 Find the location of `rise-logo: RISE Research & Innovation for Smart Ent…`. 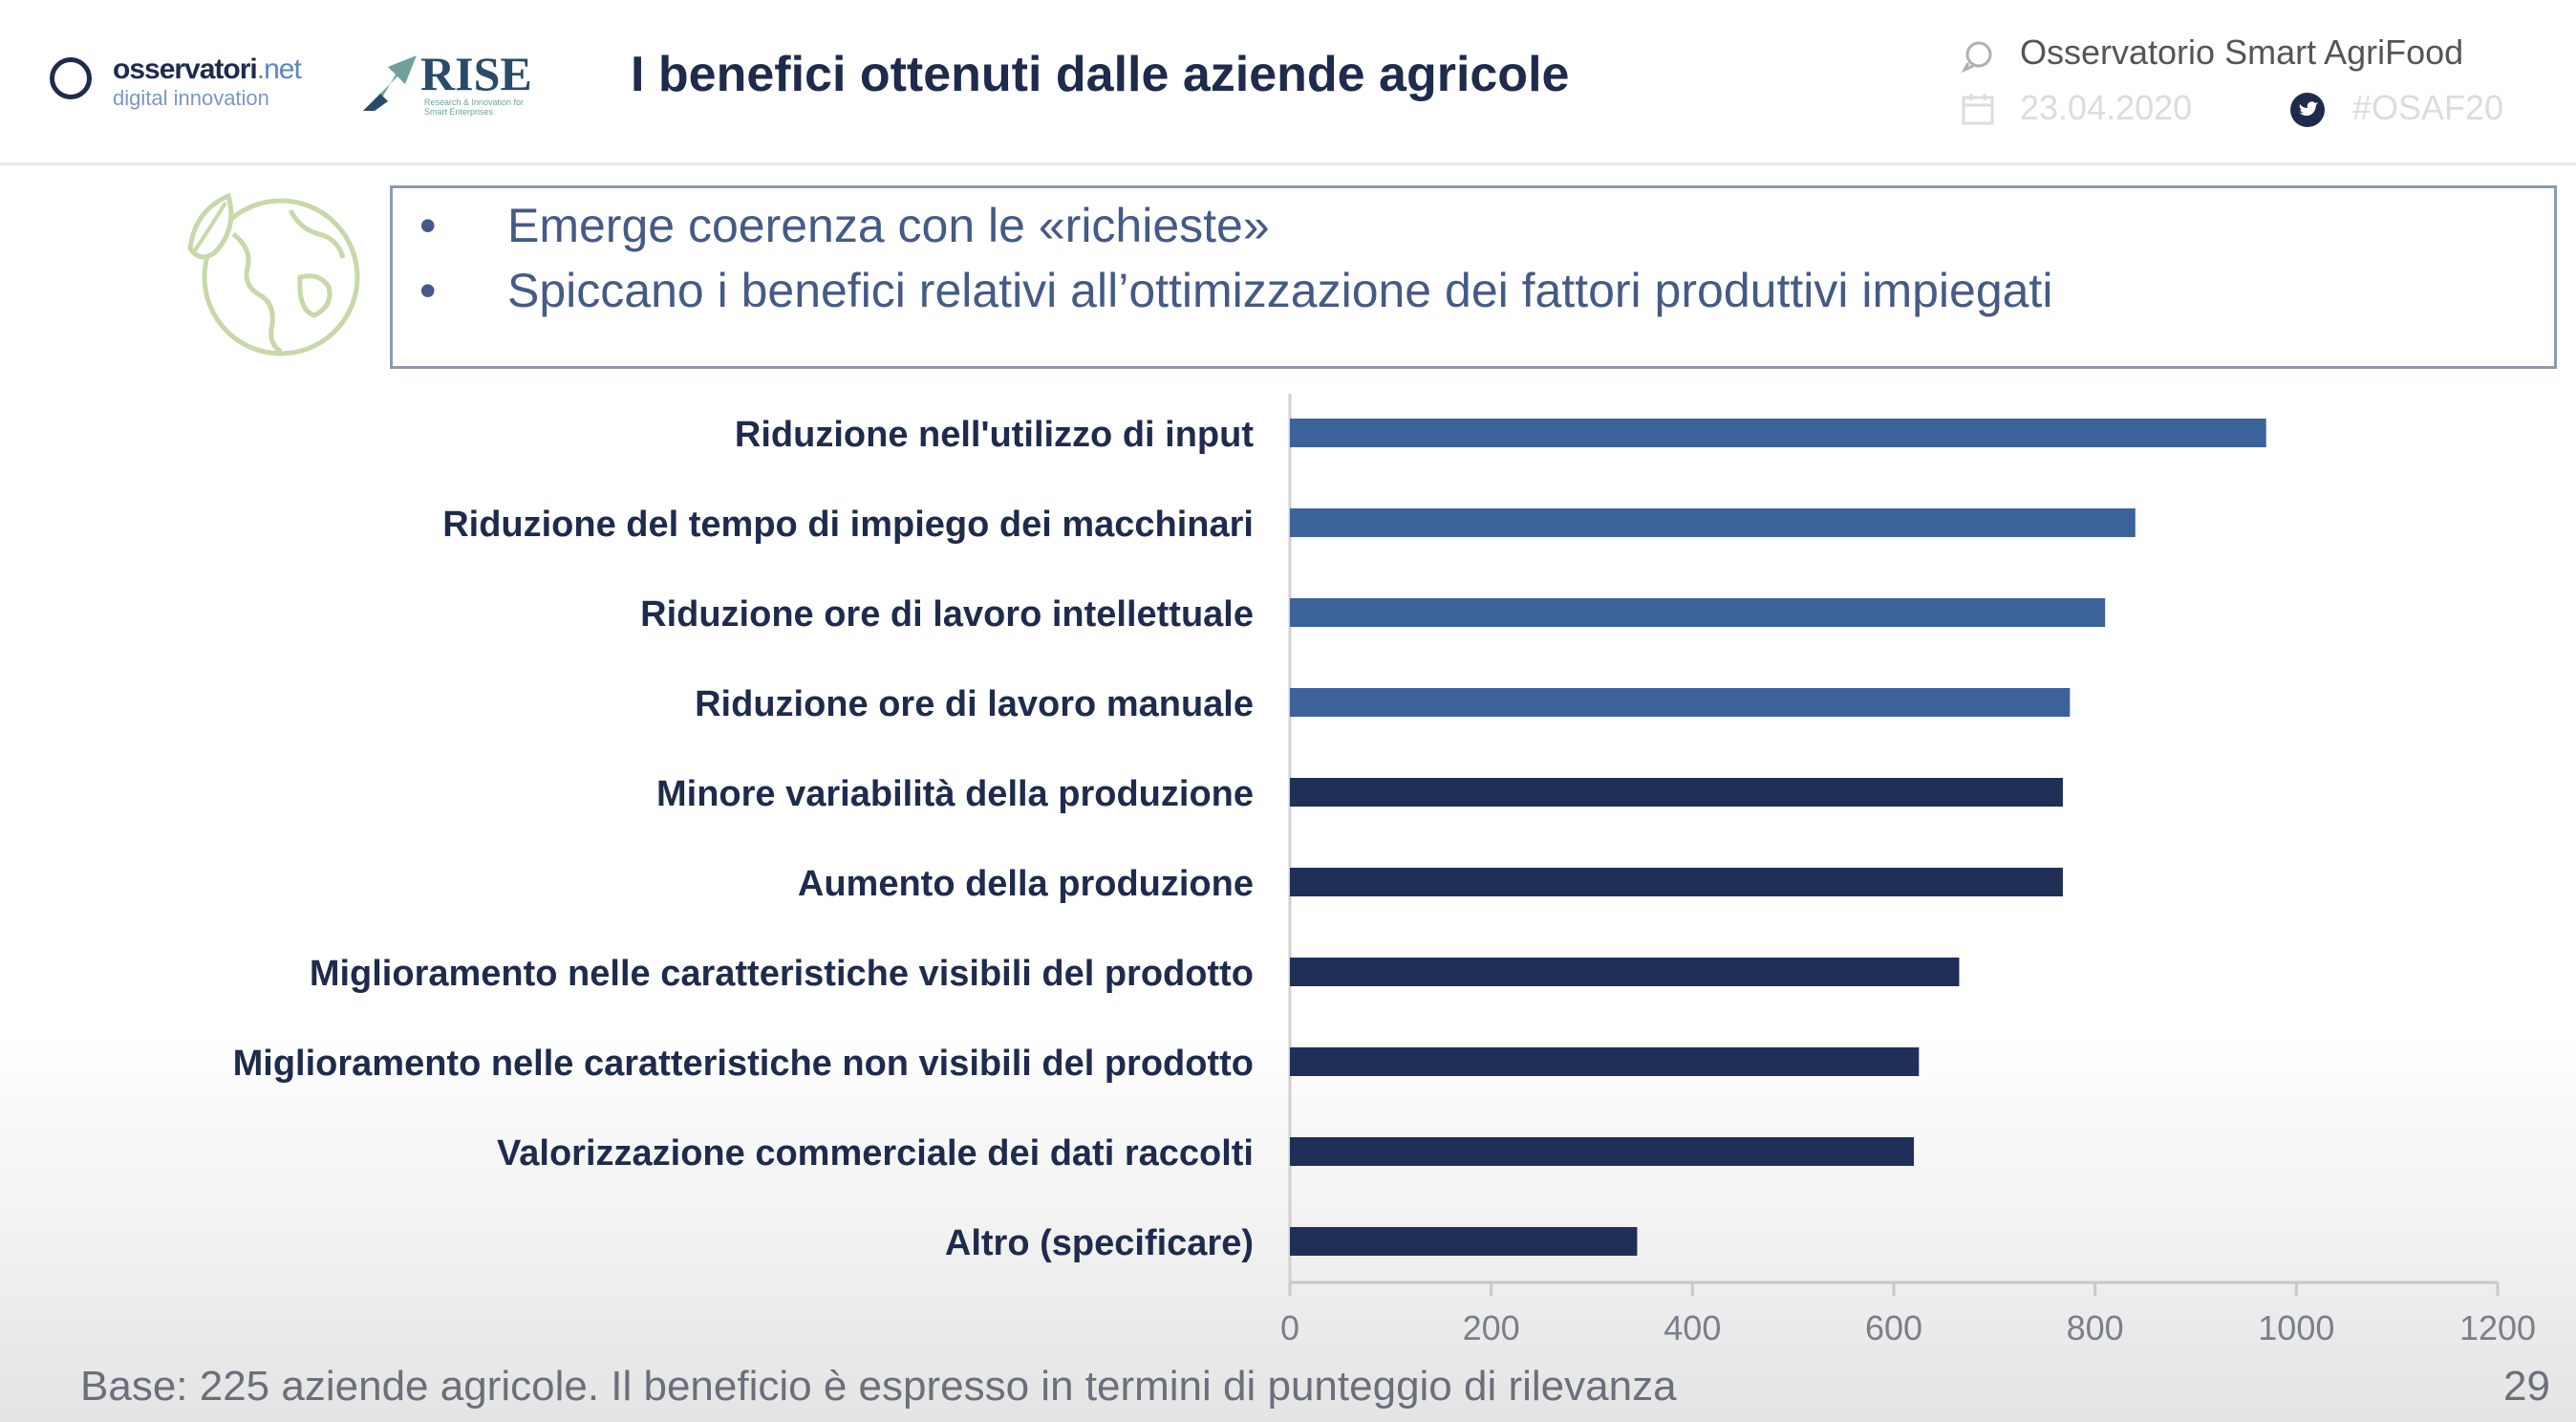

rise-logo: RISE Research & Innovation for Smart Ent… is located at coordinates (454, 80).